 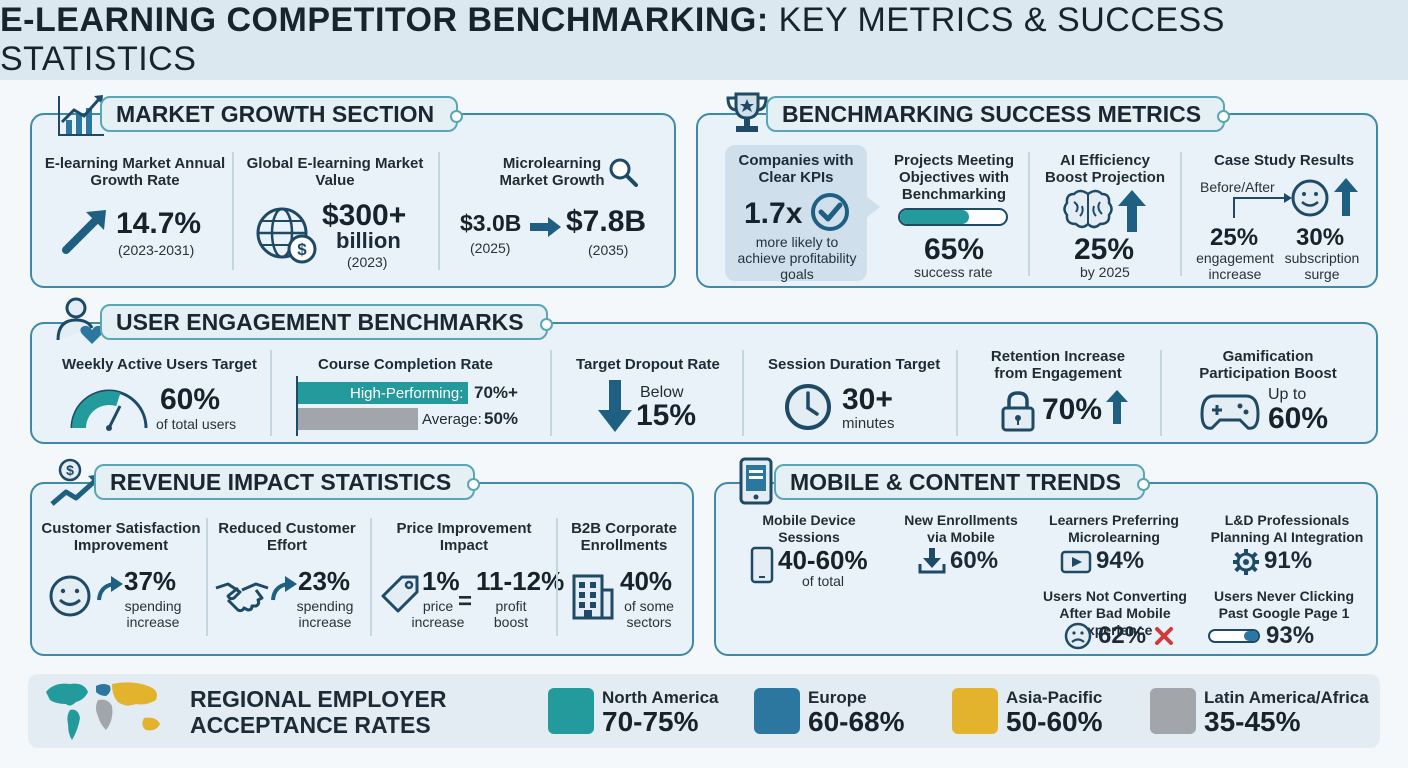 I want to click on retention-label: Retention Increase from Engagement, so click(x=1058, y=365).